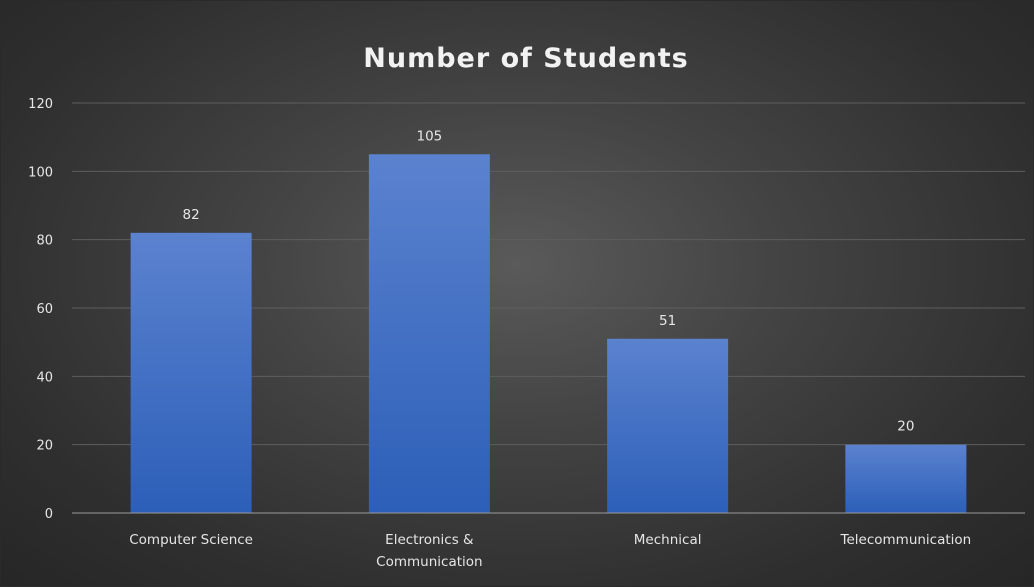  What do you see at coordinates (429, 551) in the screenshot?
I see `x-category-label: Electronics & Communication` at bounding box center [429, 551].